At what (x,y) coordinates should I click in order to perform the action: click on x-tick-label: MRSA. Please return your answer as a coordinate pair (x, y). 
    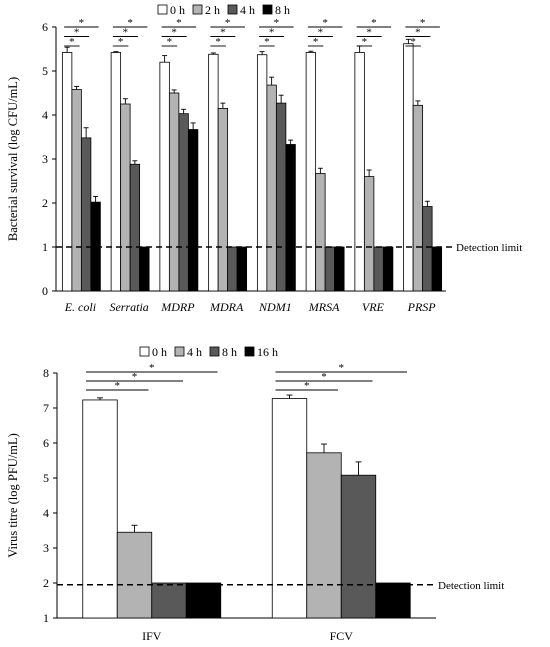
    Looking at the image, I should click on (324, 307).